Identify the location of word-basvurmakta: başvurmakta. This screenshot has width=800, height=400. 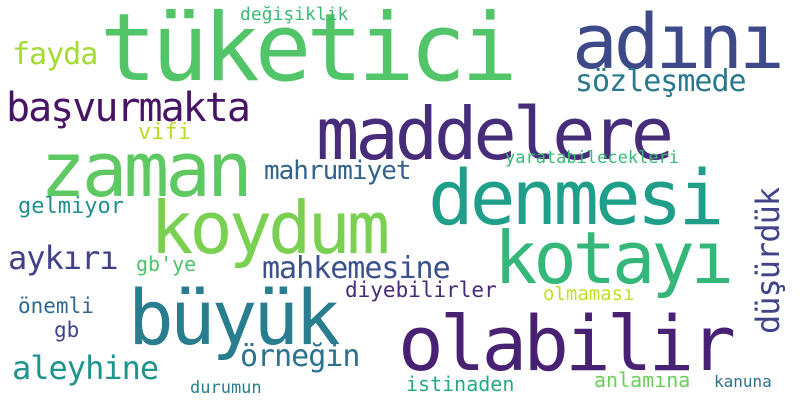
(128, 108).